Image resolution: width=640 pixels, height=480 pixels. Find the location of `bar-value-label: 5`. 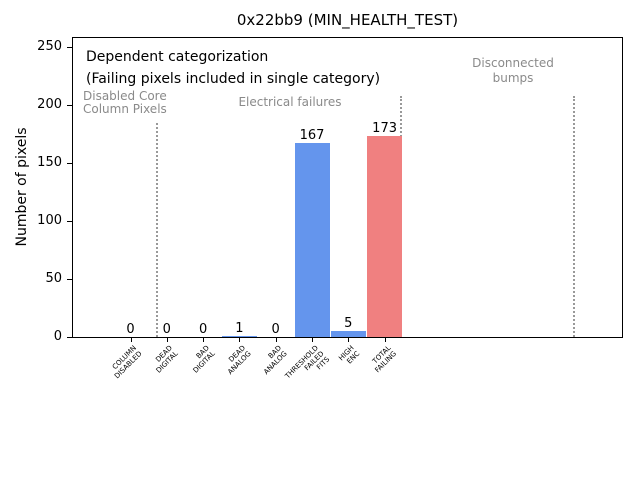

bar-value-label: 5 is located at coordinates (348, 323).